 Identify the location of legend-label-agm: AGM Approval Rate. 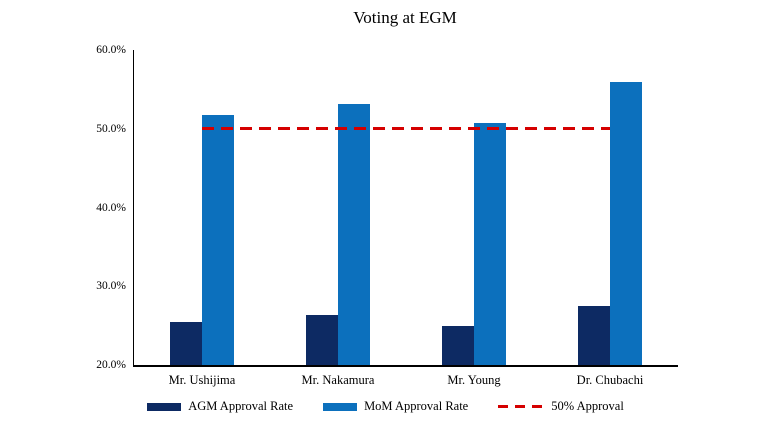
(241, 406).